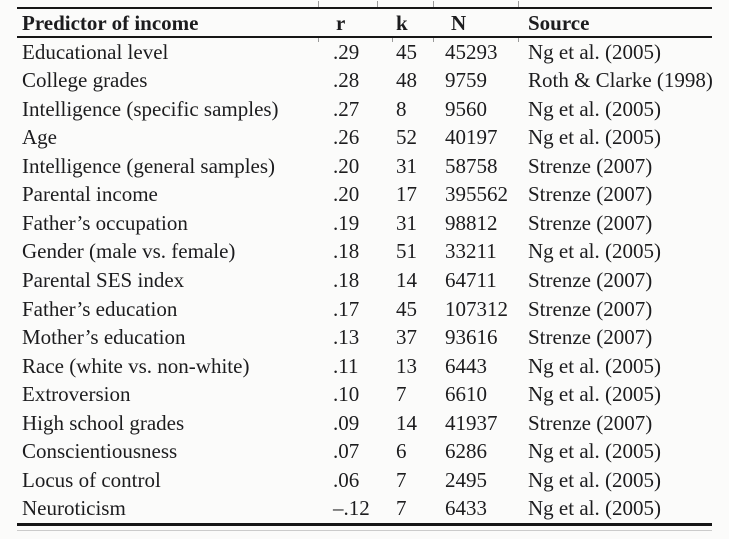 The image size is (729, 539). What do you see at coordinates (406, 137) in the screenshot?
I see `cell-k: 52` at bounding box center [406, 137].